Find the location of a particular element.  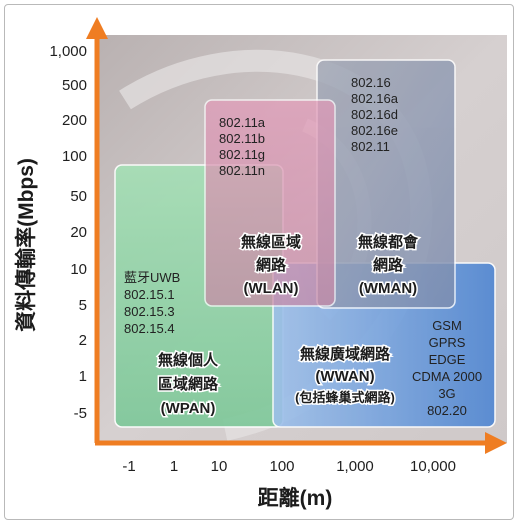

y-tick: 1,000 is located at coordinates (68, 51).